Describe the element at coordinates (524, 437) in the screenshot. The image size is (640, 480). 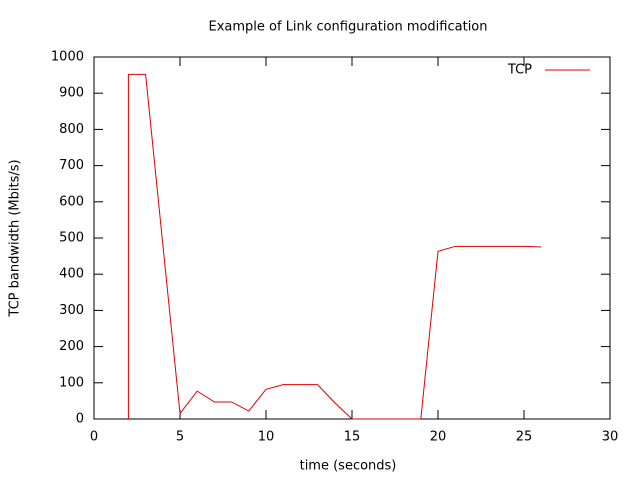
I see `x-tick-label: 25` at that location.